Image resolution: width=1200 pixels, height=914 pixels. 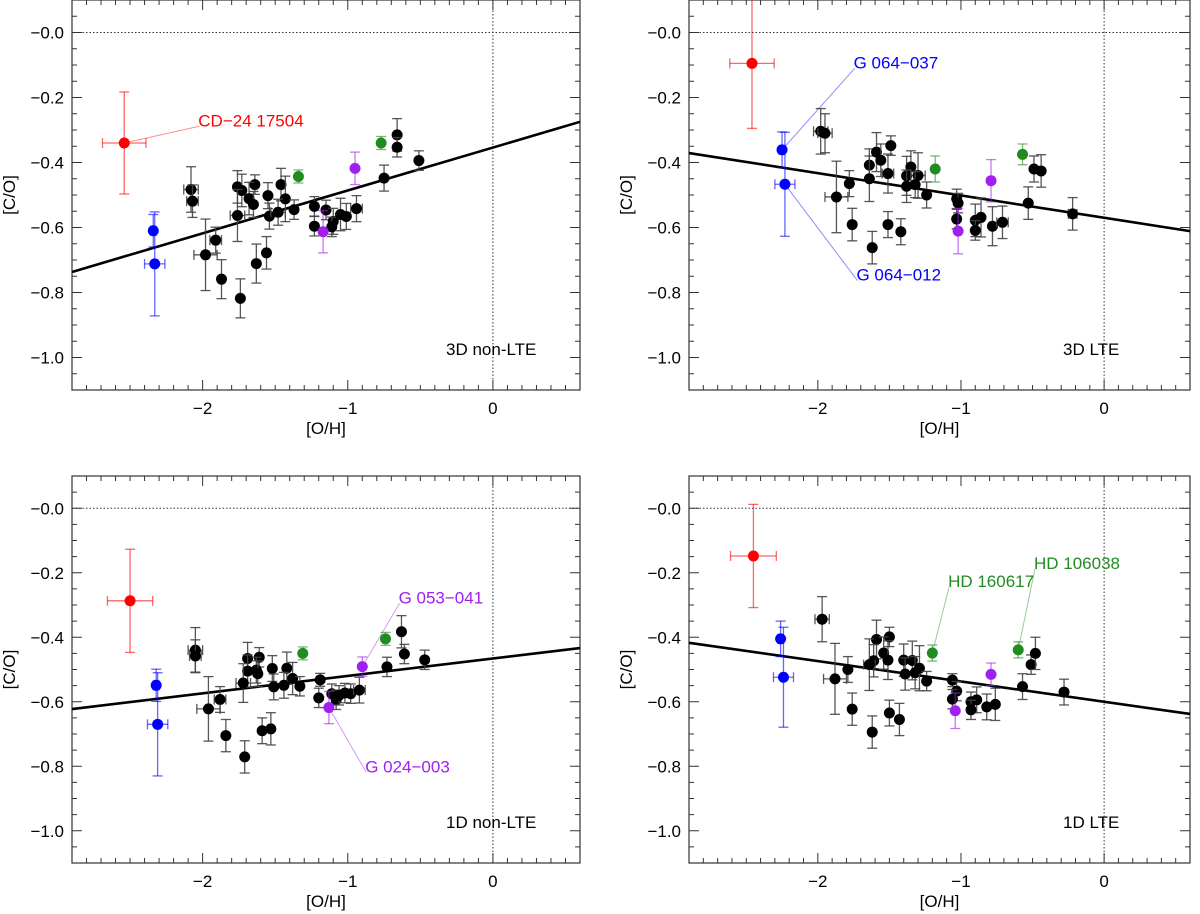 What do you see at coordinates (47, 508) in the screenshot?
I see `y-tick-label: −0.0` at bounding box center [47, 508].